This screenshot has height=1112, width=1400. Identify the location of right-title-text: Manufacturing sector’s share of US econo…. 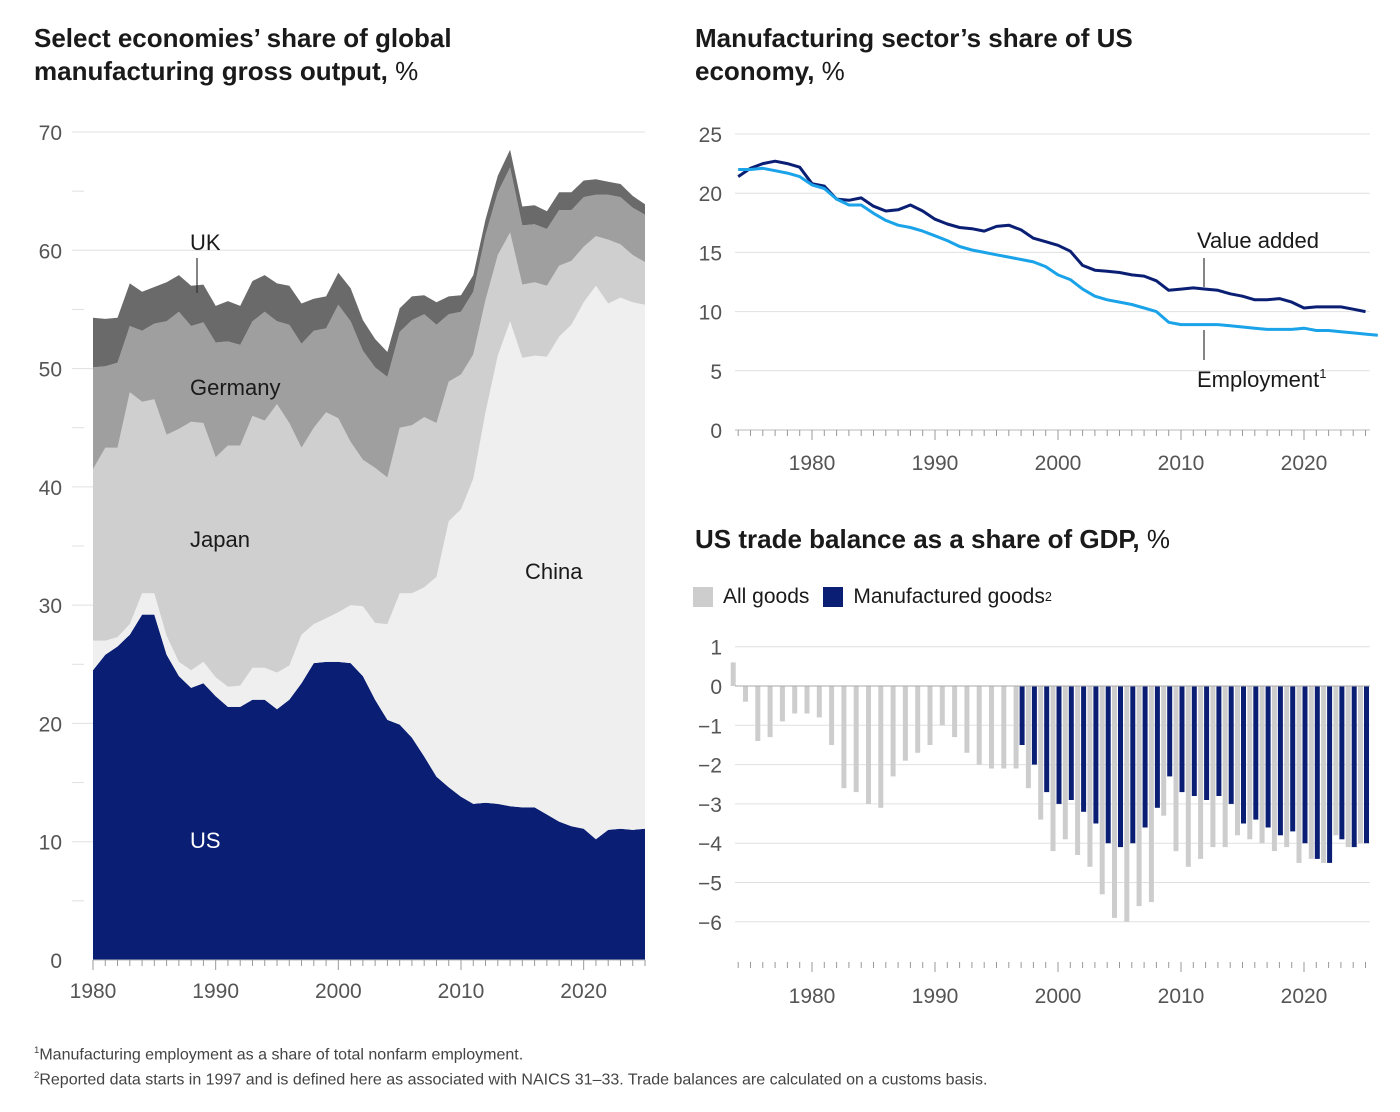
(914, 54).